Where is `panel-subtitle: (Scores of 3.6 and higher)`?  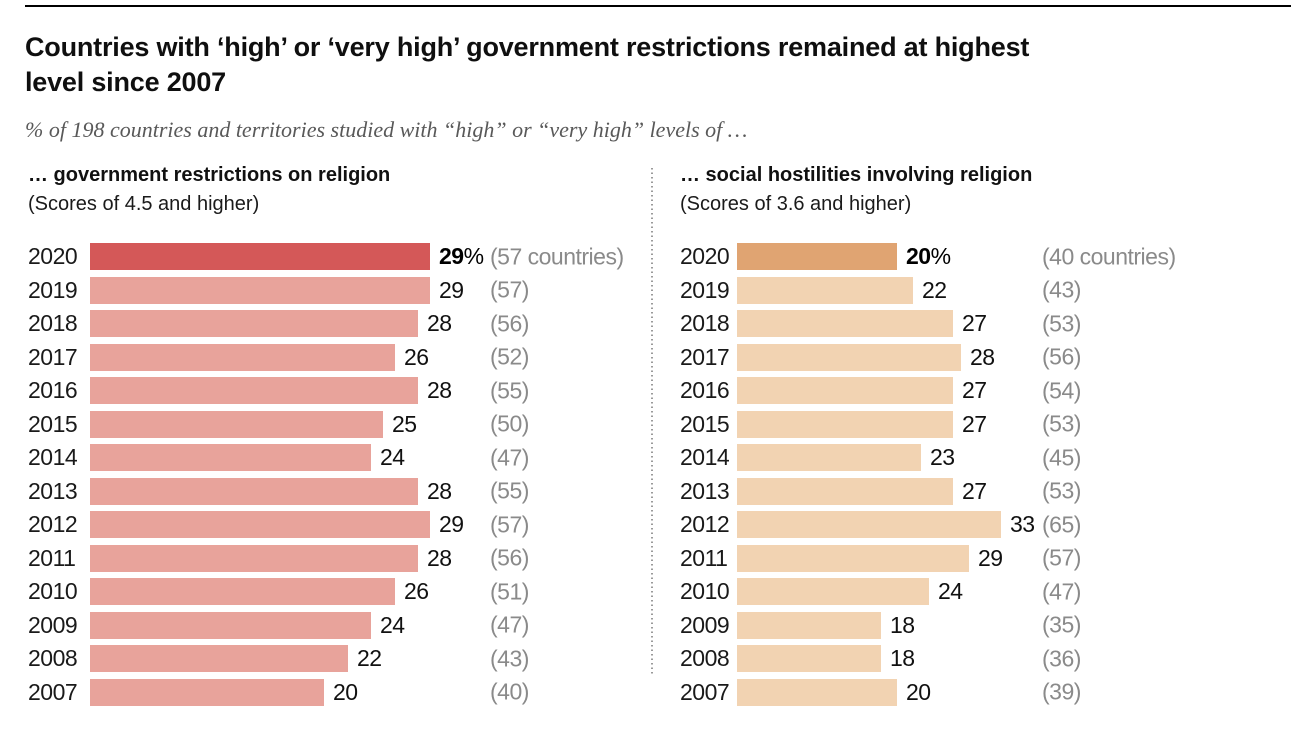 panel-subtitle: (Scores of 3.6 and higher) is located at coordinates (796, 204).